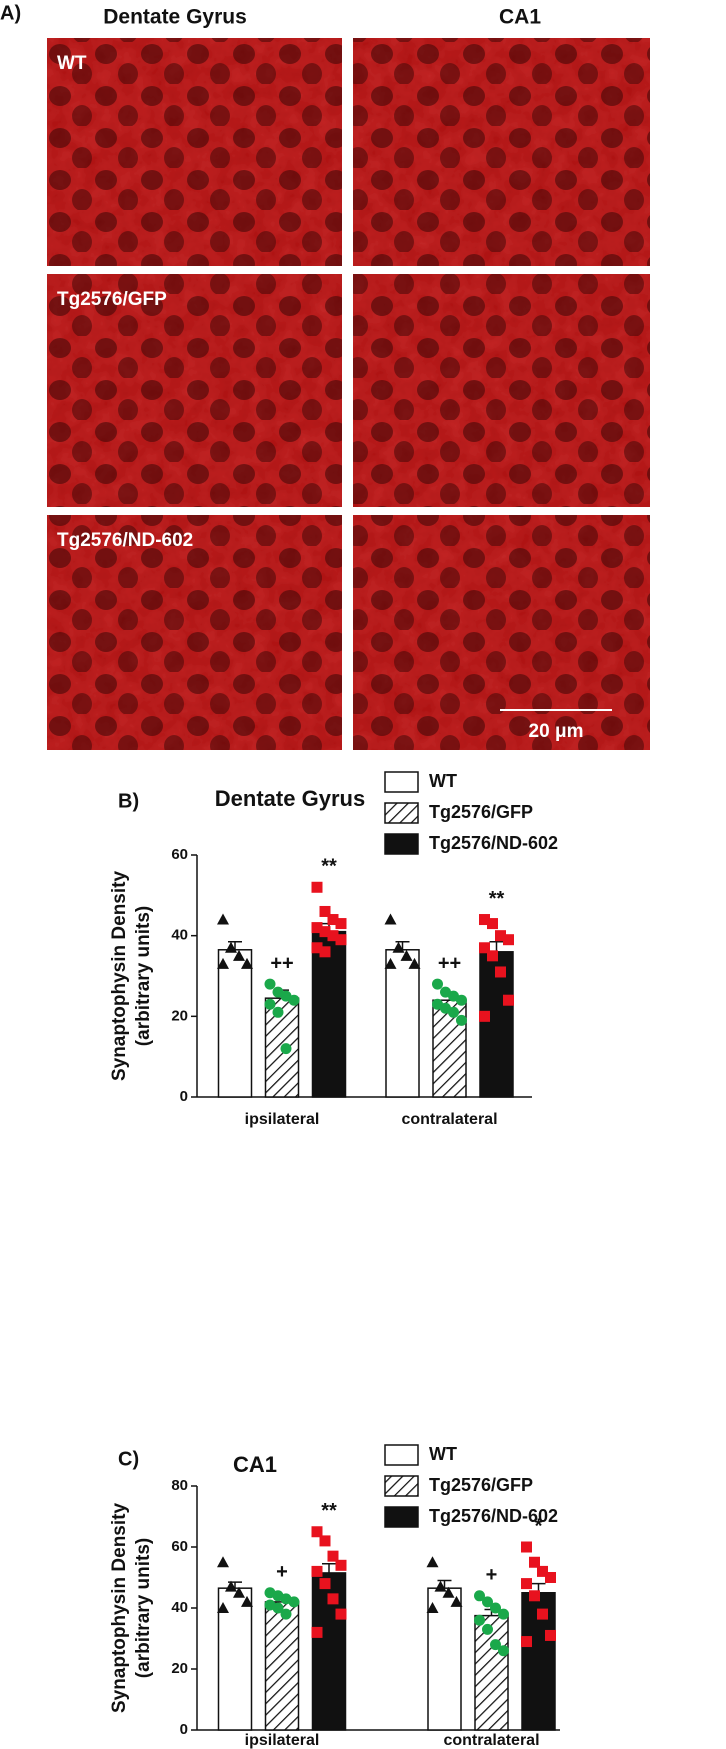  Describe the element at coordinates (179, 854) in the screenshot. I see `y-tick-label: 60` at that location.